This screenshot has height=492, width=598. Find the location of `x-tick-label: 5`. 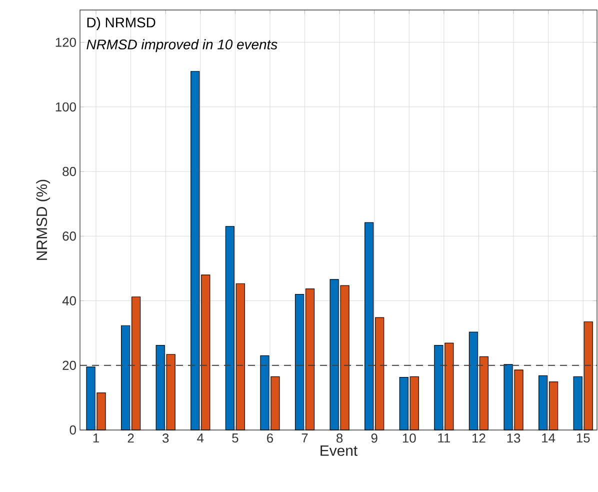

x-tick-label: 5 is located at coordinates (235, 438).